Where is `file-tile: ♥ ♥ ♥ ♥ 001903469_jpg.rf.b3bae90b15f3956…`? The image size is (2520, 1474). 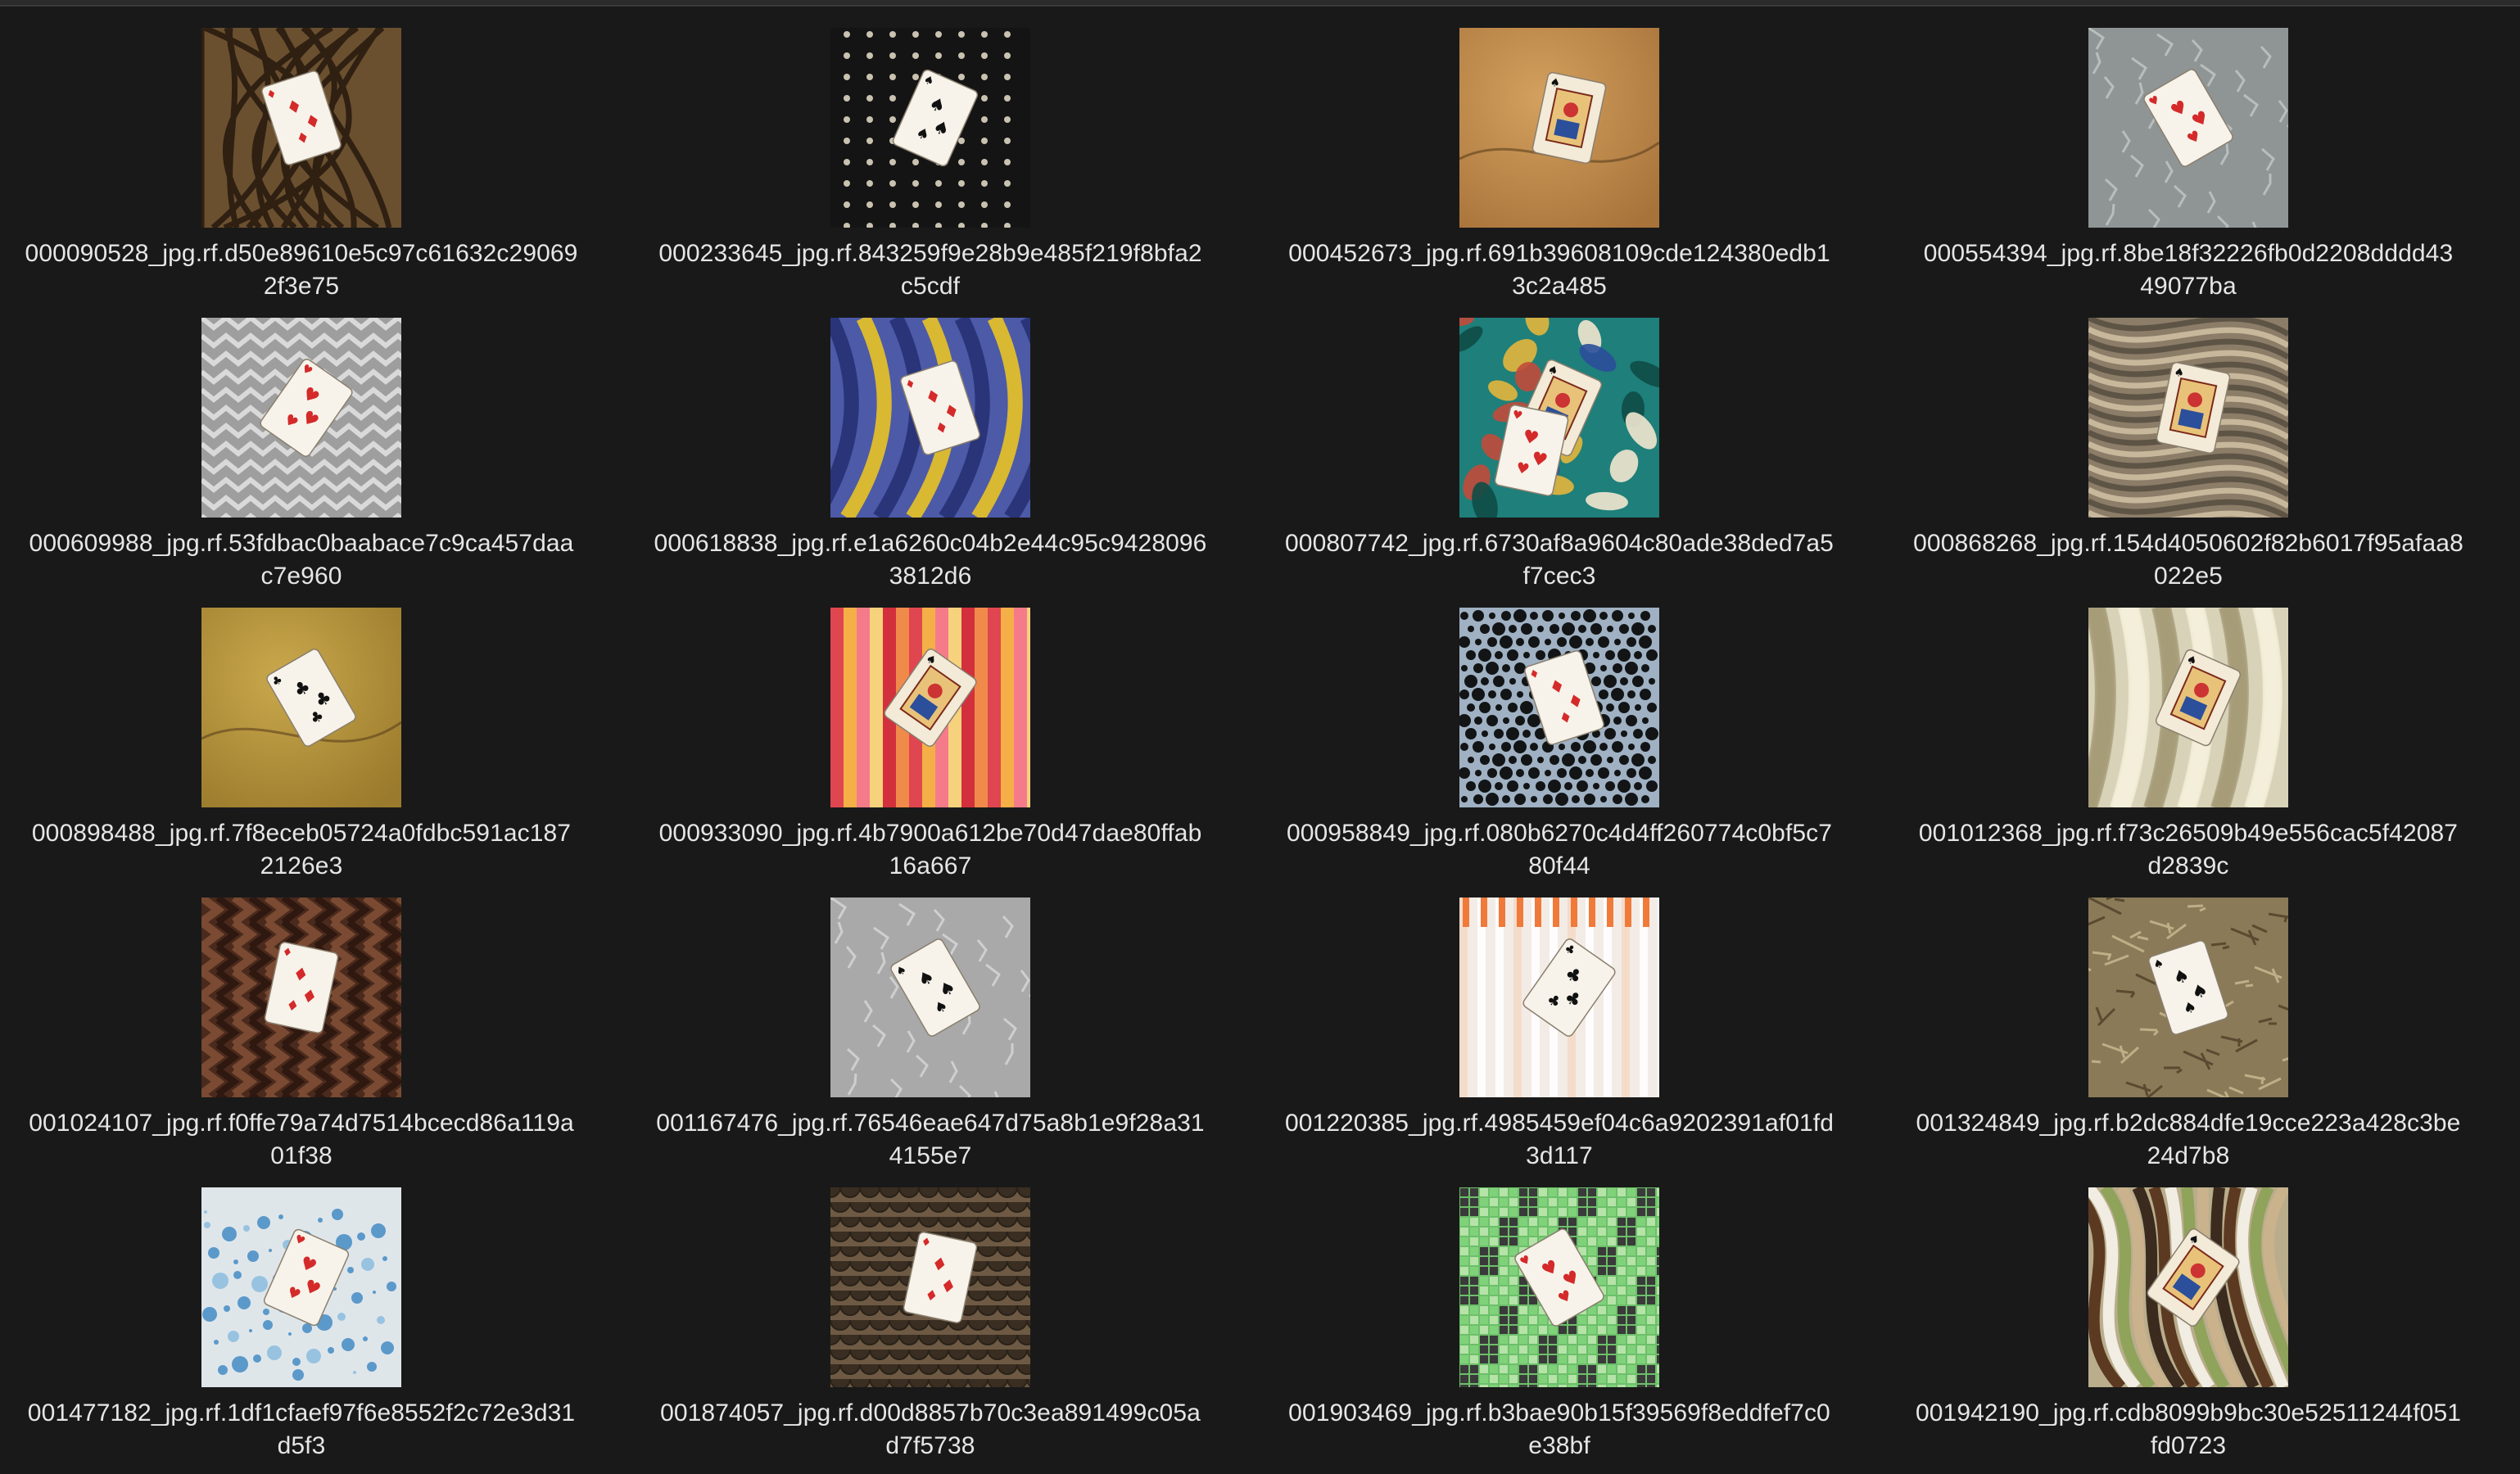
file-tile: ♥ ♥ ♥ ♥ 001903469_jpg.rf.b3bae90b15f3956… is located at coordinates (1559, 1330).